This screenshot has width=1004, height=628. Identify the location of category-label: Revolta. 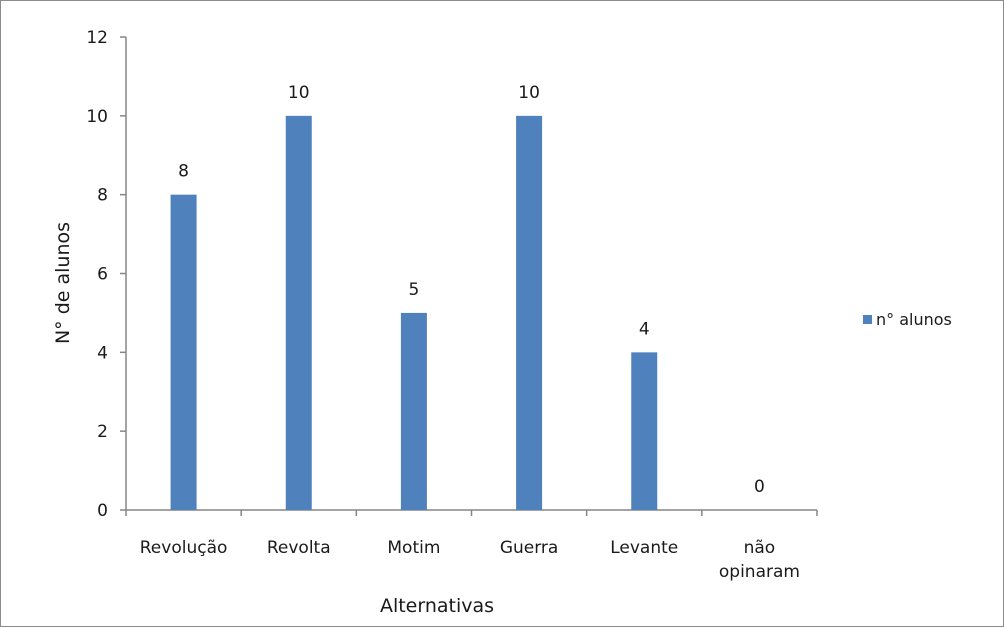
(299, 548).